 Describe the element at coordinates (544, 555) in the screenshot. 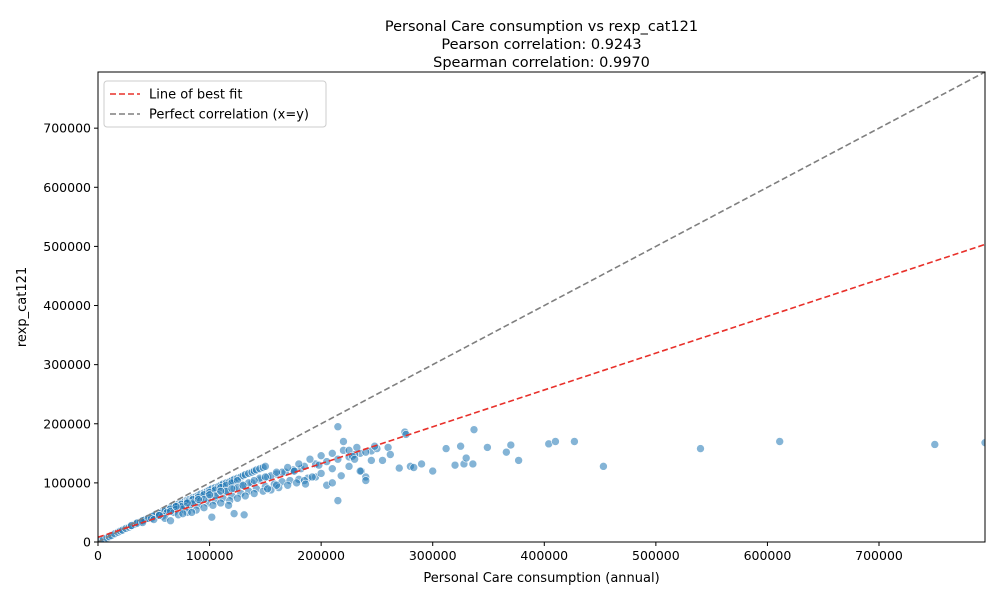

I see `x-tick-label: 400000` at that location.